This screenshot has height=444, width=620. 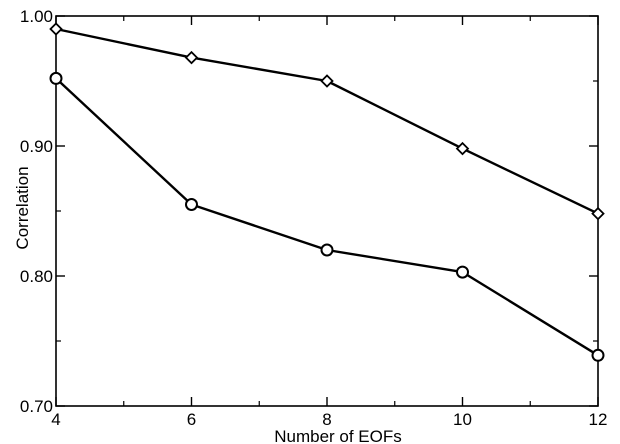 What do you see at coordinates (36, 406) in the screenshot?
I see `y-tick-label: 0.70` at bounding box center [36, 406].